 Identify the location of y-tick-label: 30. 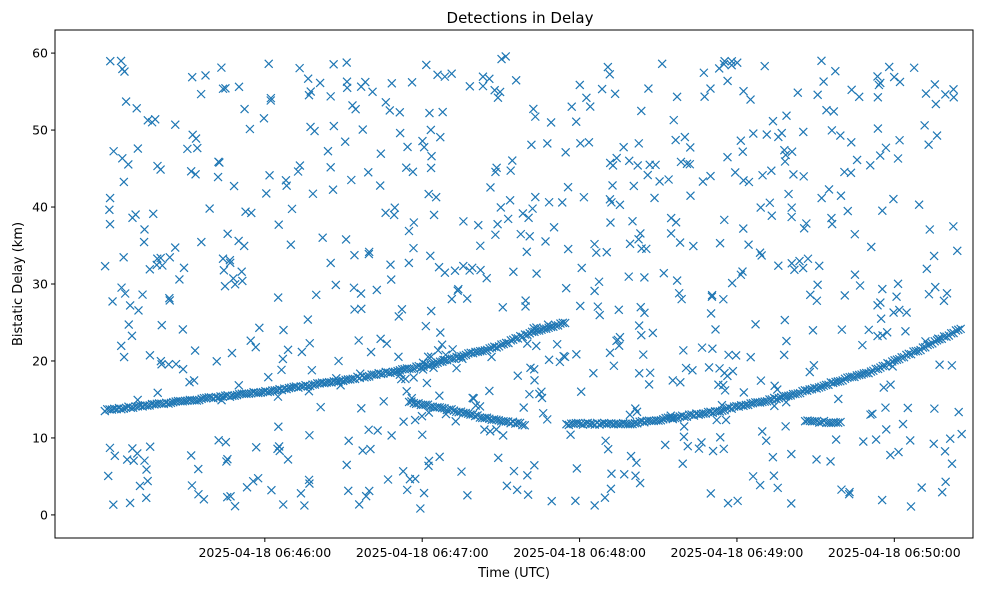
(40, 284).